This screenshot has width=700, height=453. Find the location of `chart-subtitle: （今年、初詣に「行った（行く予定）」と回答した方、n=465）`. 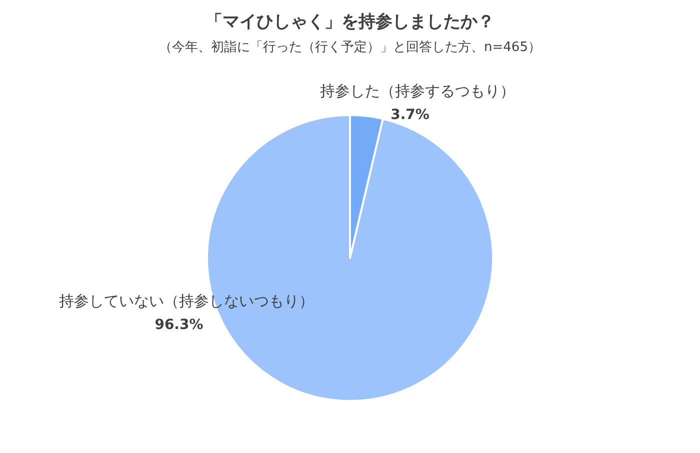

chart-subtitle: （今年、初詣に「行った（行く予定）」と回答した方、n=465） is located at coordinates (350, 47).